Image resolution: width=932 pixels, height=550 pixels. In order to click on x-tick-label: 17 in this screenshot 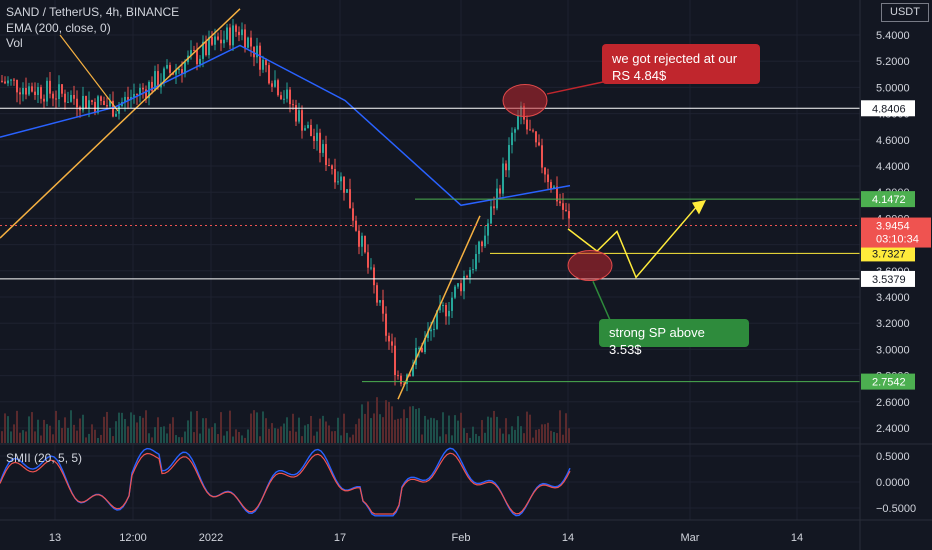, I will do `click(340, 538)`.